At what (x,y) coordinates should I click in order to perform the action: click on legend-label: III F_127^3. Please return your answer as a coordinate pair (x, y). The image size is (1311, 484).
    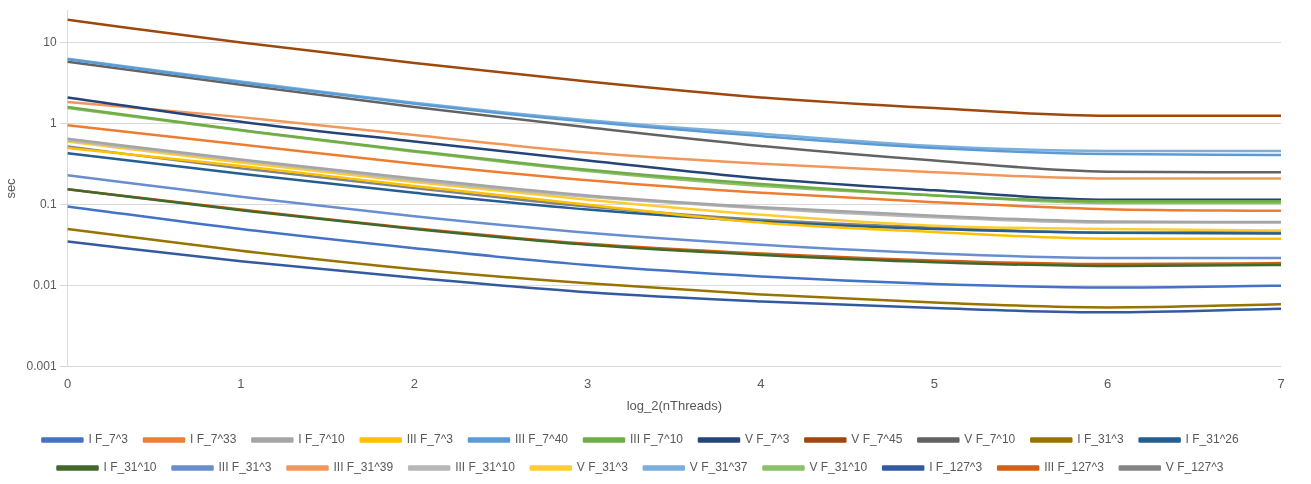
    Looking at the image, I should click on (1074, 467).